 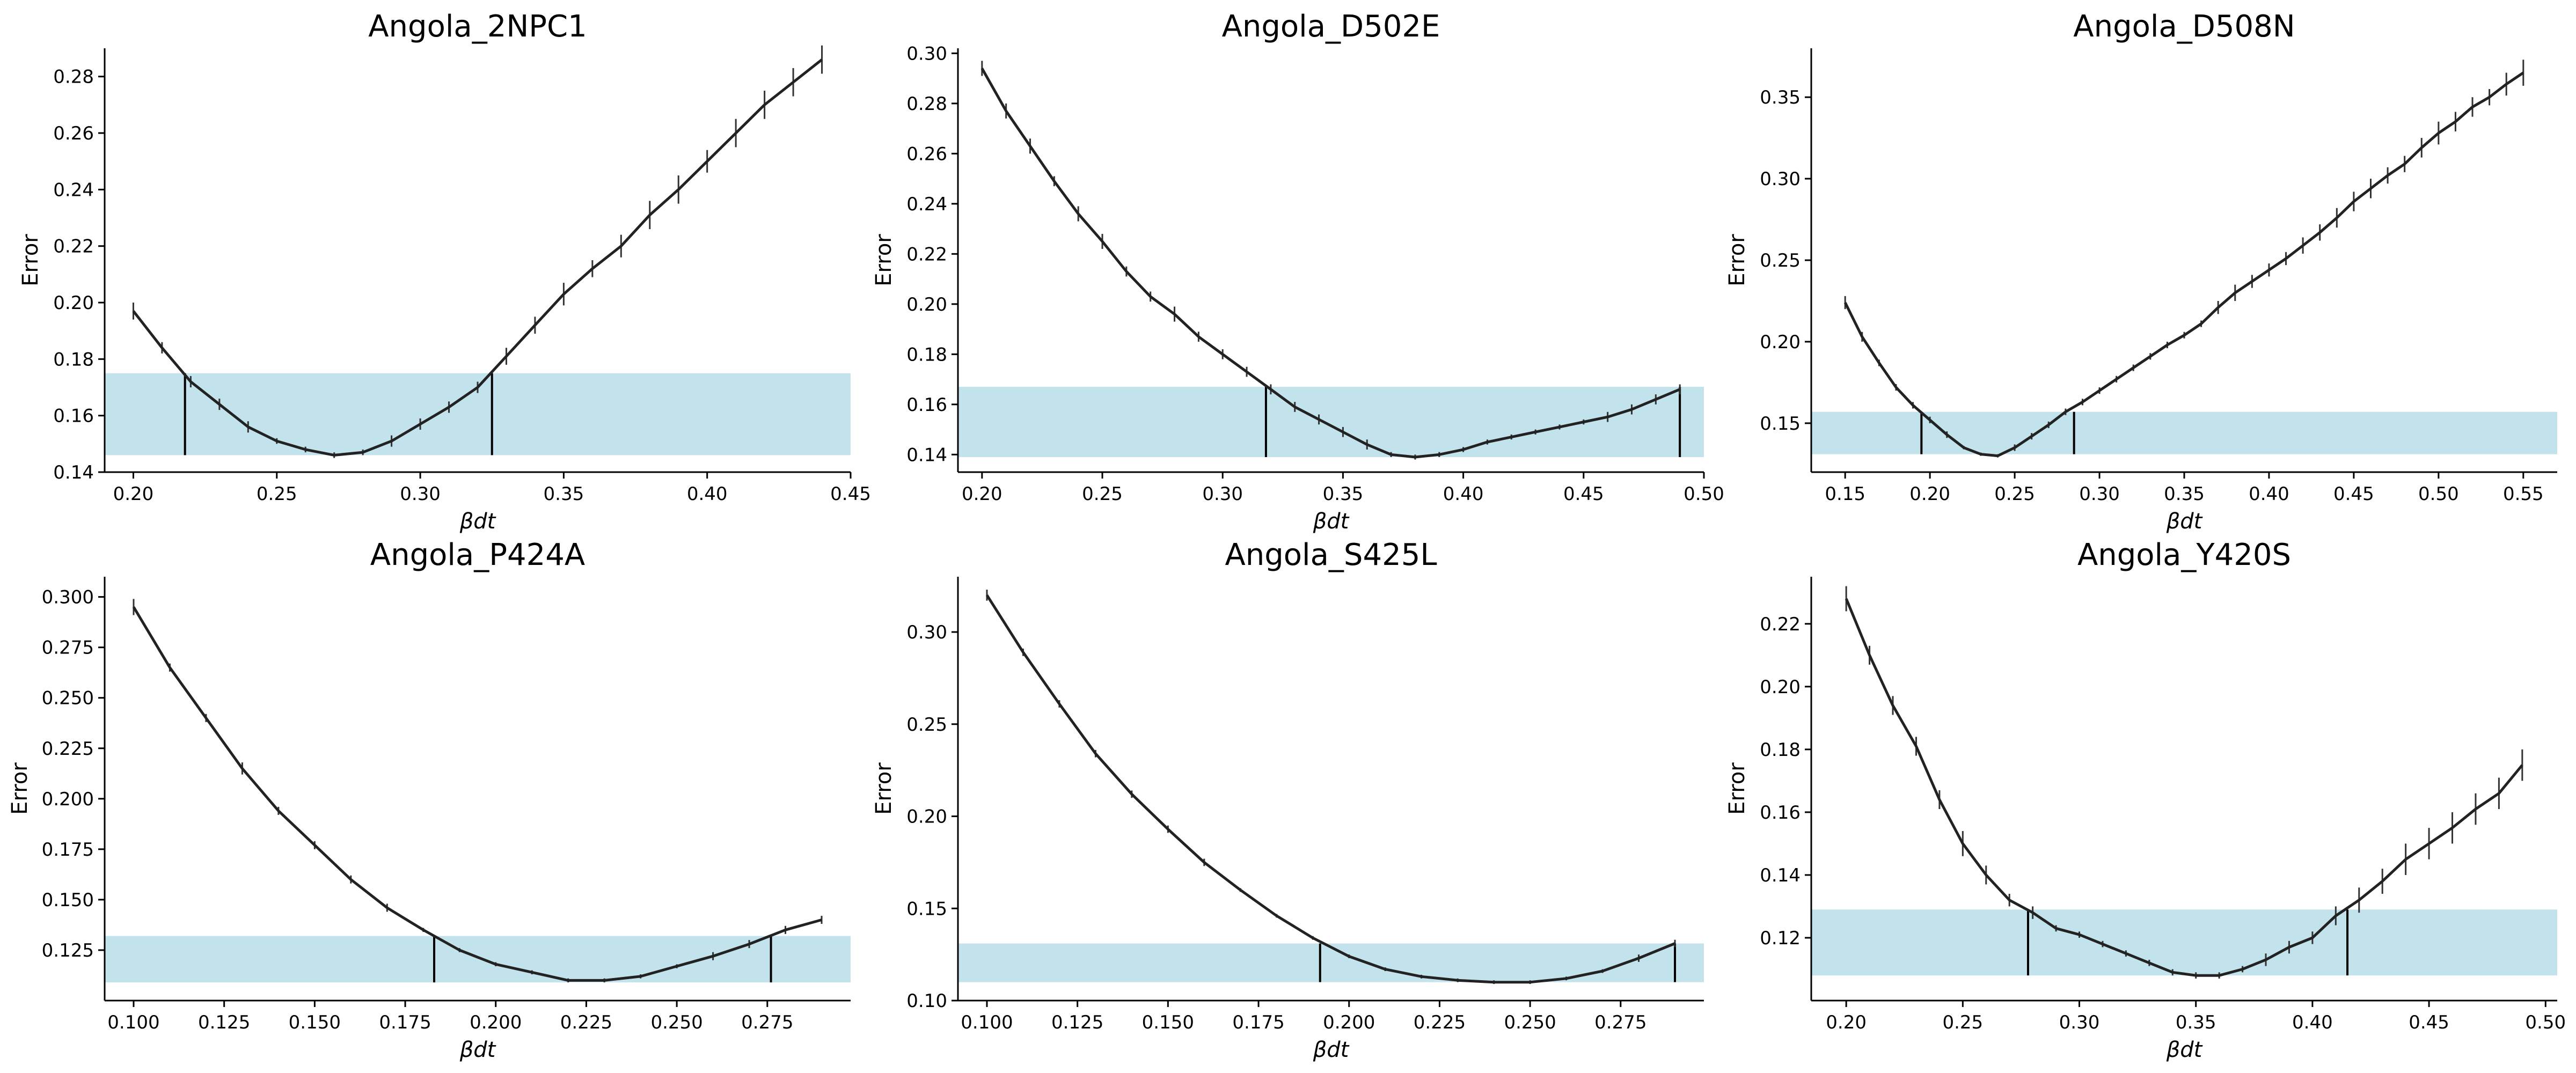 I want to click on y-tick-label: 0.28, so click(x=926, y=104).